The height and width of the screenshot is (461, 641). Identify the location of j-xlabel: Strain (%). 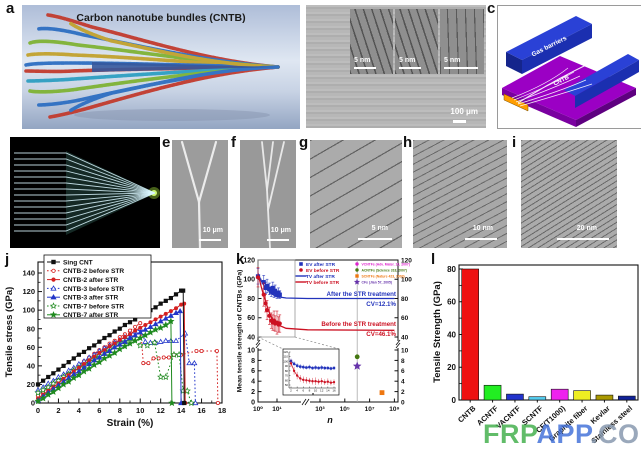
(130, 423).